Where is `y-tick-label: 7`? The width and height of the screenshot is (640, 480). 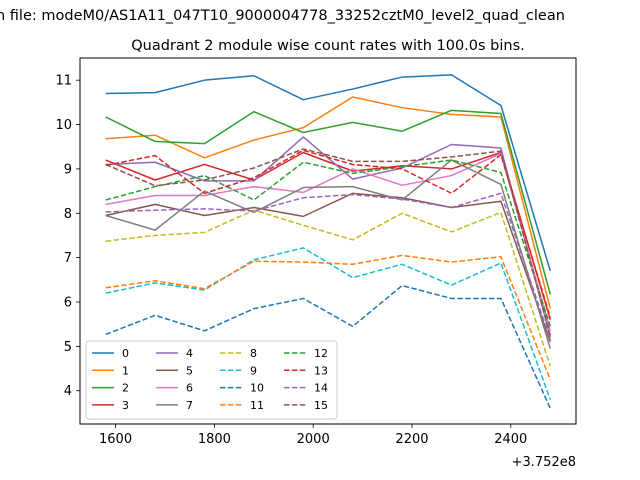
y-tick-label: 7 is located at coordinates (68, 258).